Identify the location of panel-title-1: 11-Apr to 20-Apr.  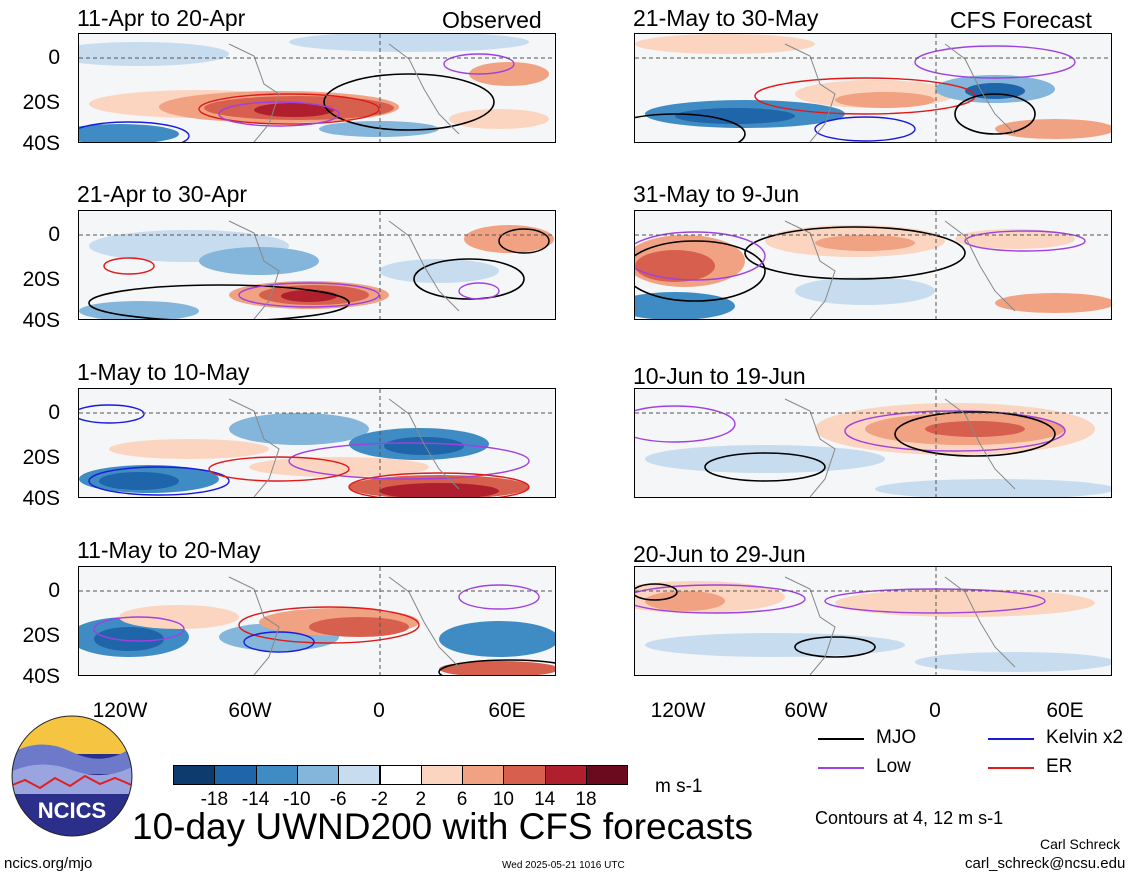
(161, 18).